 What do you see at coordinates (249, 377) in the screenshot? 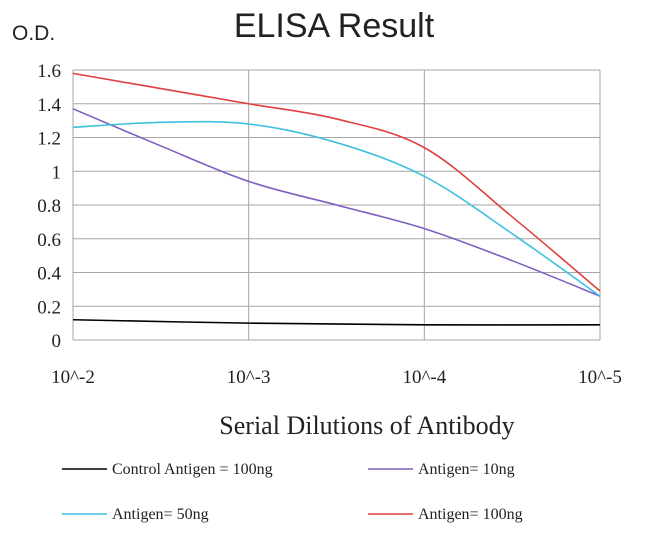
I see `x-tick-label: 10^-3` at bounding box center [249, 377].